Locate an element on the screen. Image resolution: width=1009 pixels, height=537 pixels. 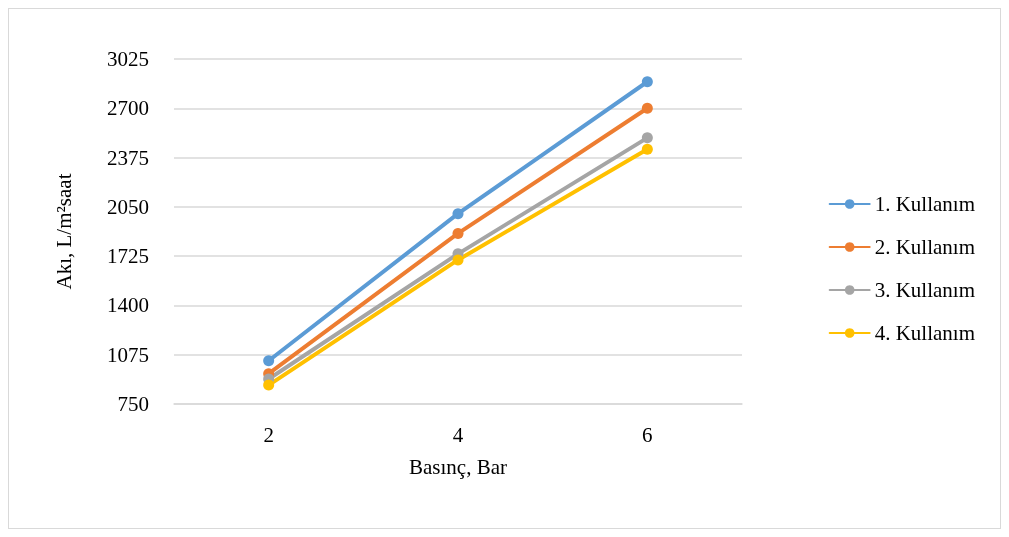
y-tick-label: 750 is located at coordinates (133, 404).